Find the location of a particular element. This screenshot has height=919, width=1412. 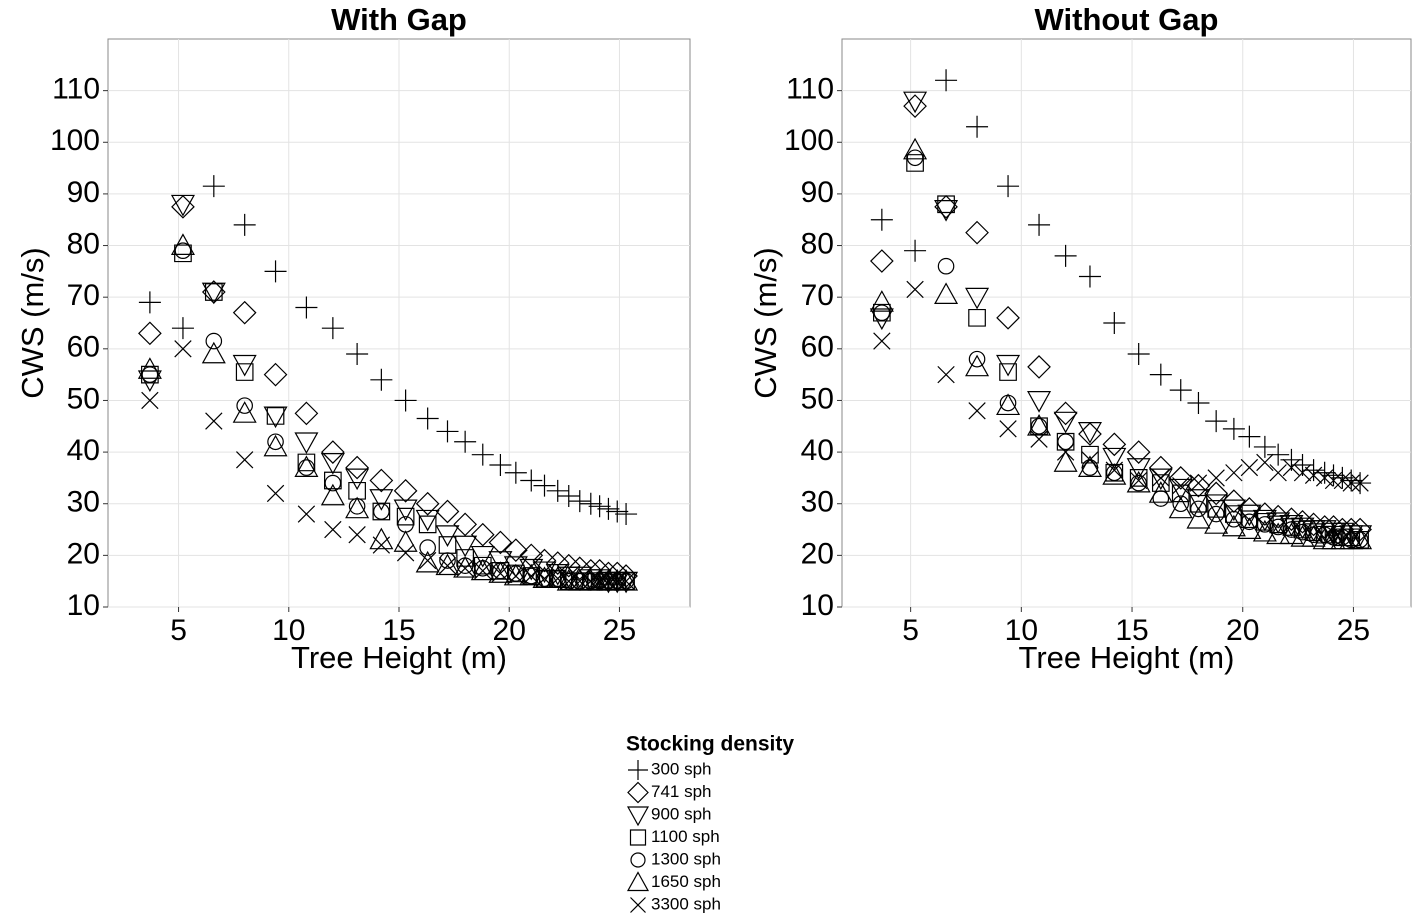

y-tick-label: 110 is located at coordinates (810, 89).